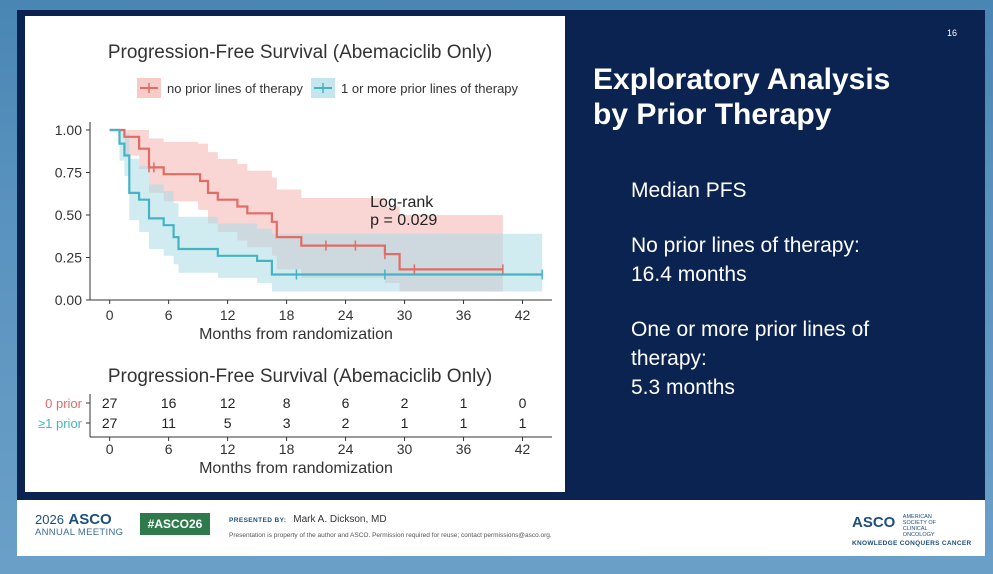  I want to click on legend-label-0: no prior lines of therapy, so click(235, 88).